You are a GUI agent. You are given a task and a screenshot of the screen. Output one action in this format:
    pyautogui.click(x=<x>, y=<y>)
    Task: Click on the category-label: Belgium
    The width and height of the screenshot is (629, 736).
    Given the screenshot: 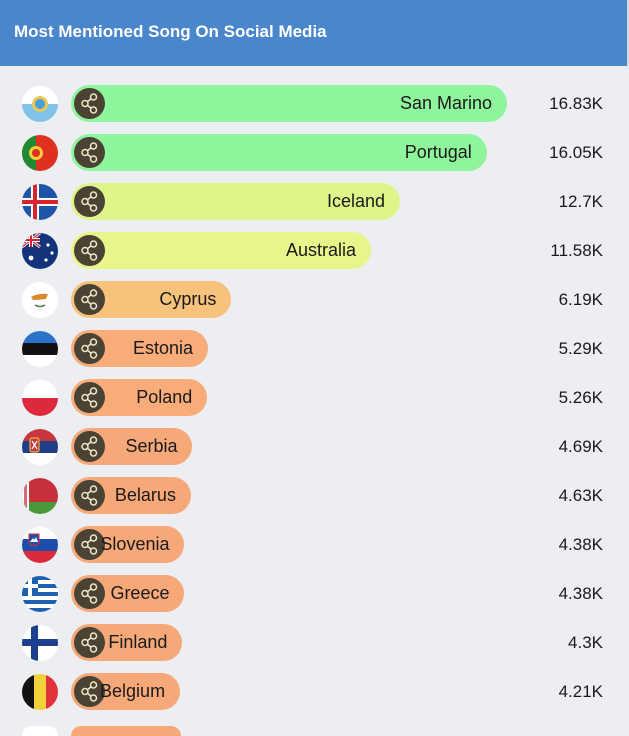 What is the action you would take?
    pyautogui.click(x=133, y=691)
    